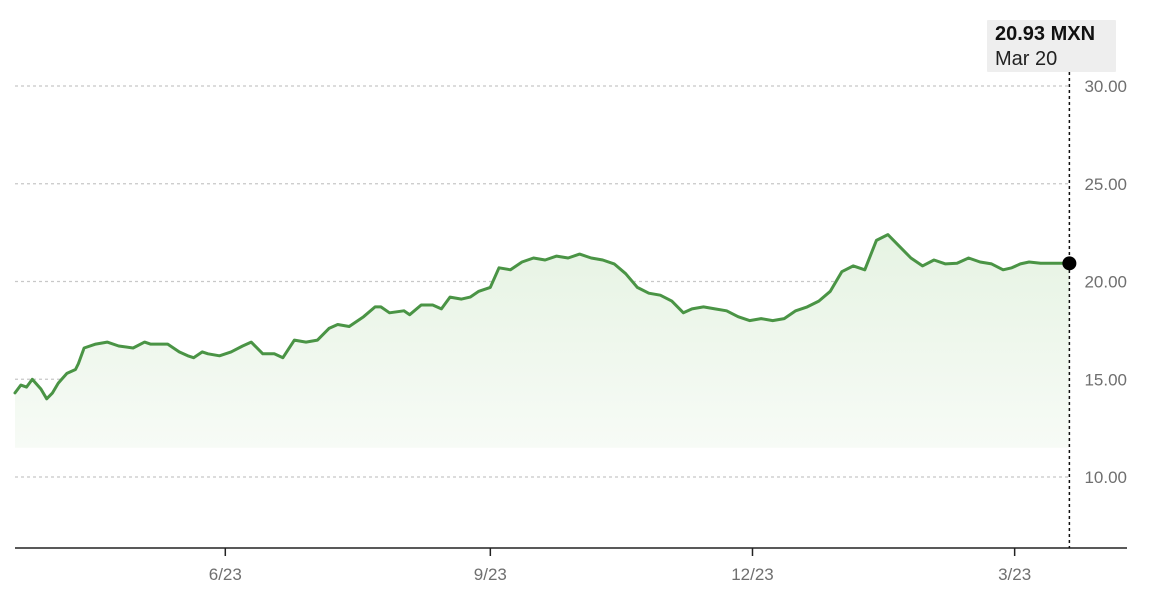 This screenshot has width=1171, height=601. I want to click on highlight-point-marker, so click(1069, 263).